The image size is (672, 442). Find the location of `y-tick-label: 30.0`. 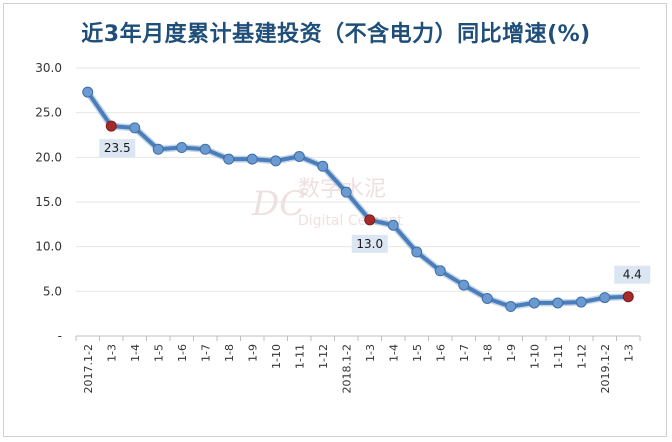

y-tick-label: 30.0 is located at coordinates (48, 68).